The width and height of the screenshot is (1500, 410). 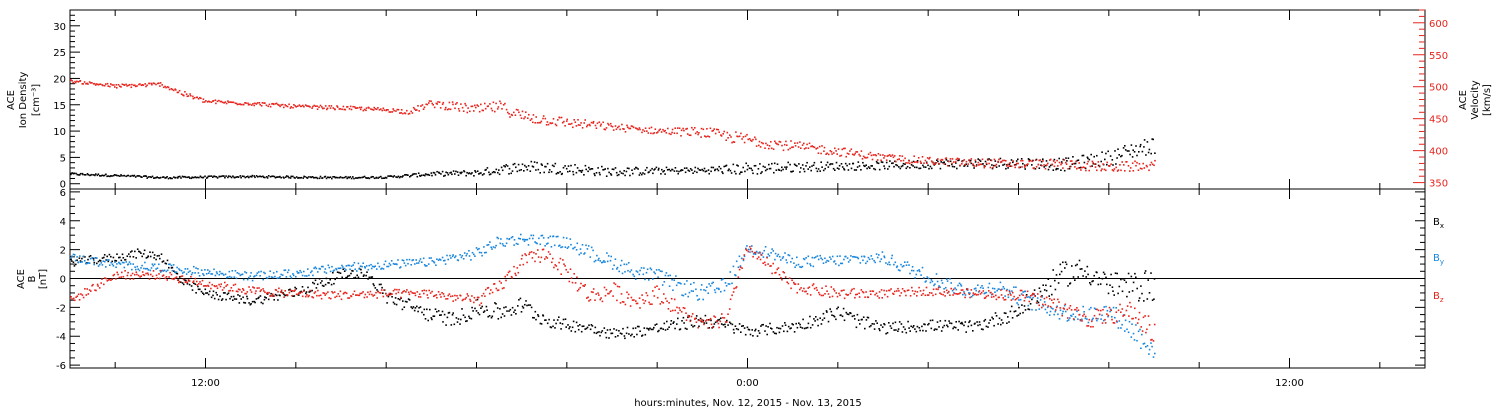 What do you see at coordinates (1438, 120) in the screenshot?
I see `velocity-tick-label: 450` at bounding box center [1438, 120].